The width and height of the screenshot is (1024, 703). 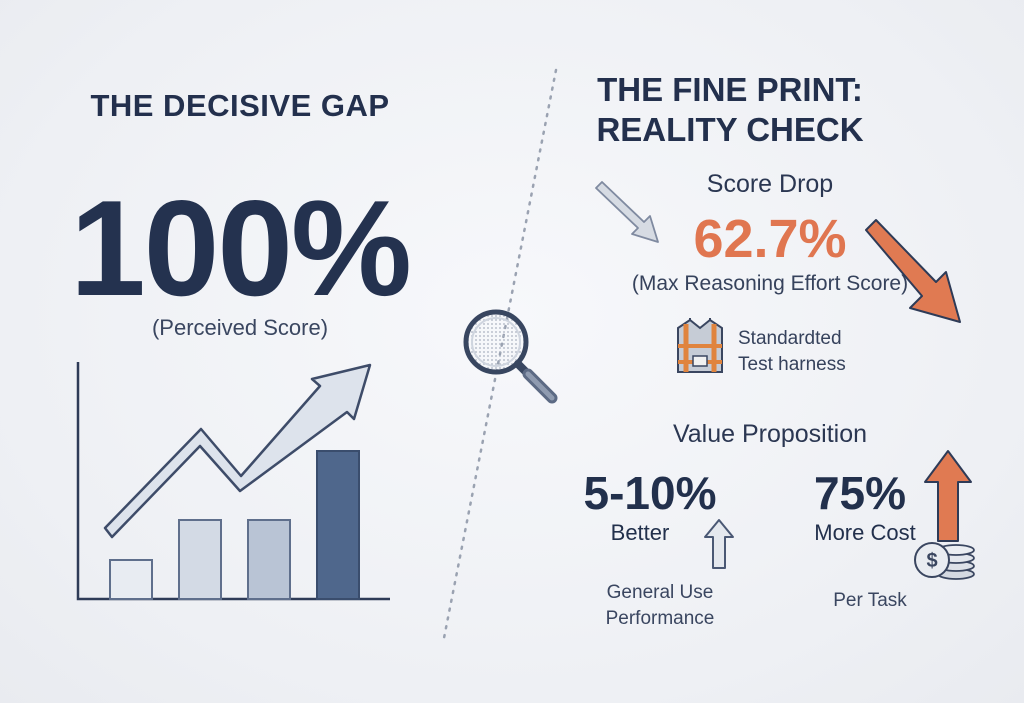 I want to click on arrow-down-right-grey-icon, so click(x=627, y=212).